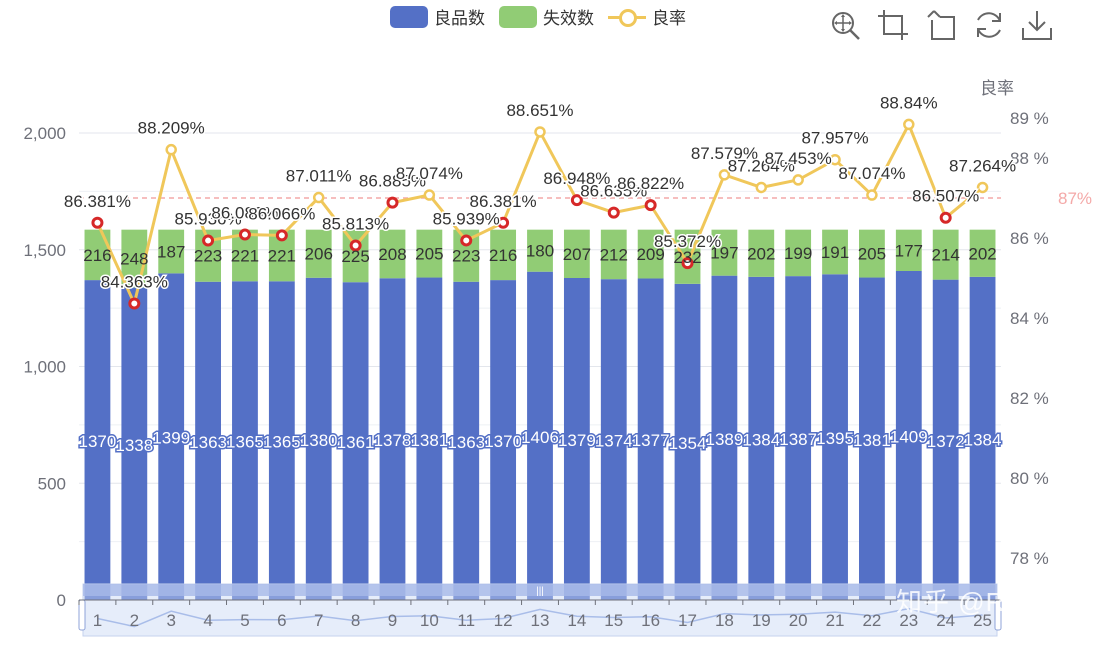  Describe the element at coordinates (651, 440) in the screenshot. I see `good-value-label: 1377` at that location.